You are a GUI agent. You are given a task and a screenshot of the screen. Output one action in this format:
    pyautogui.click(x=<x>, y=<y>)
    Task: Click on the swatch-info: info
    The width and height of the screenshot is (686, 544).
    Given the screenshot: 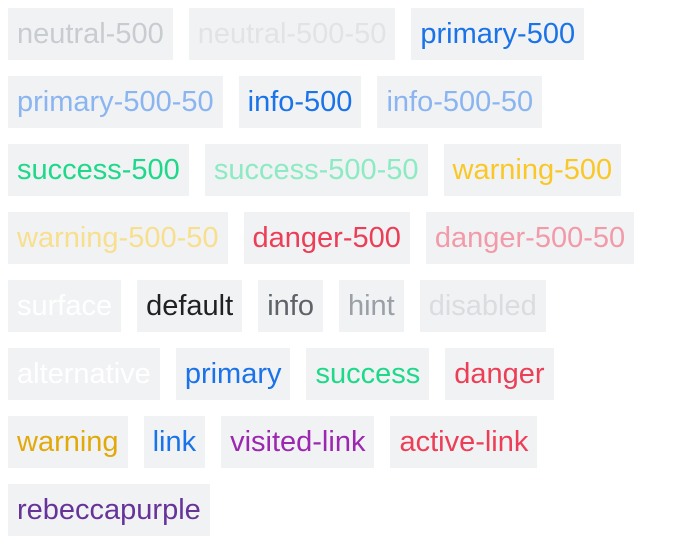 What is the action you would take?
    pyautogui.click(x=290, y=306)
    